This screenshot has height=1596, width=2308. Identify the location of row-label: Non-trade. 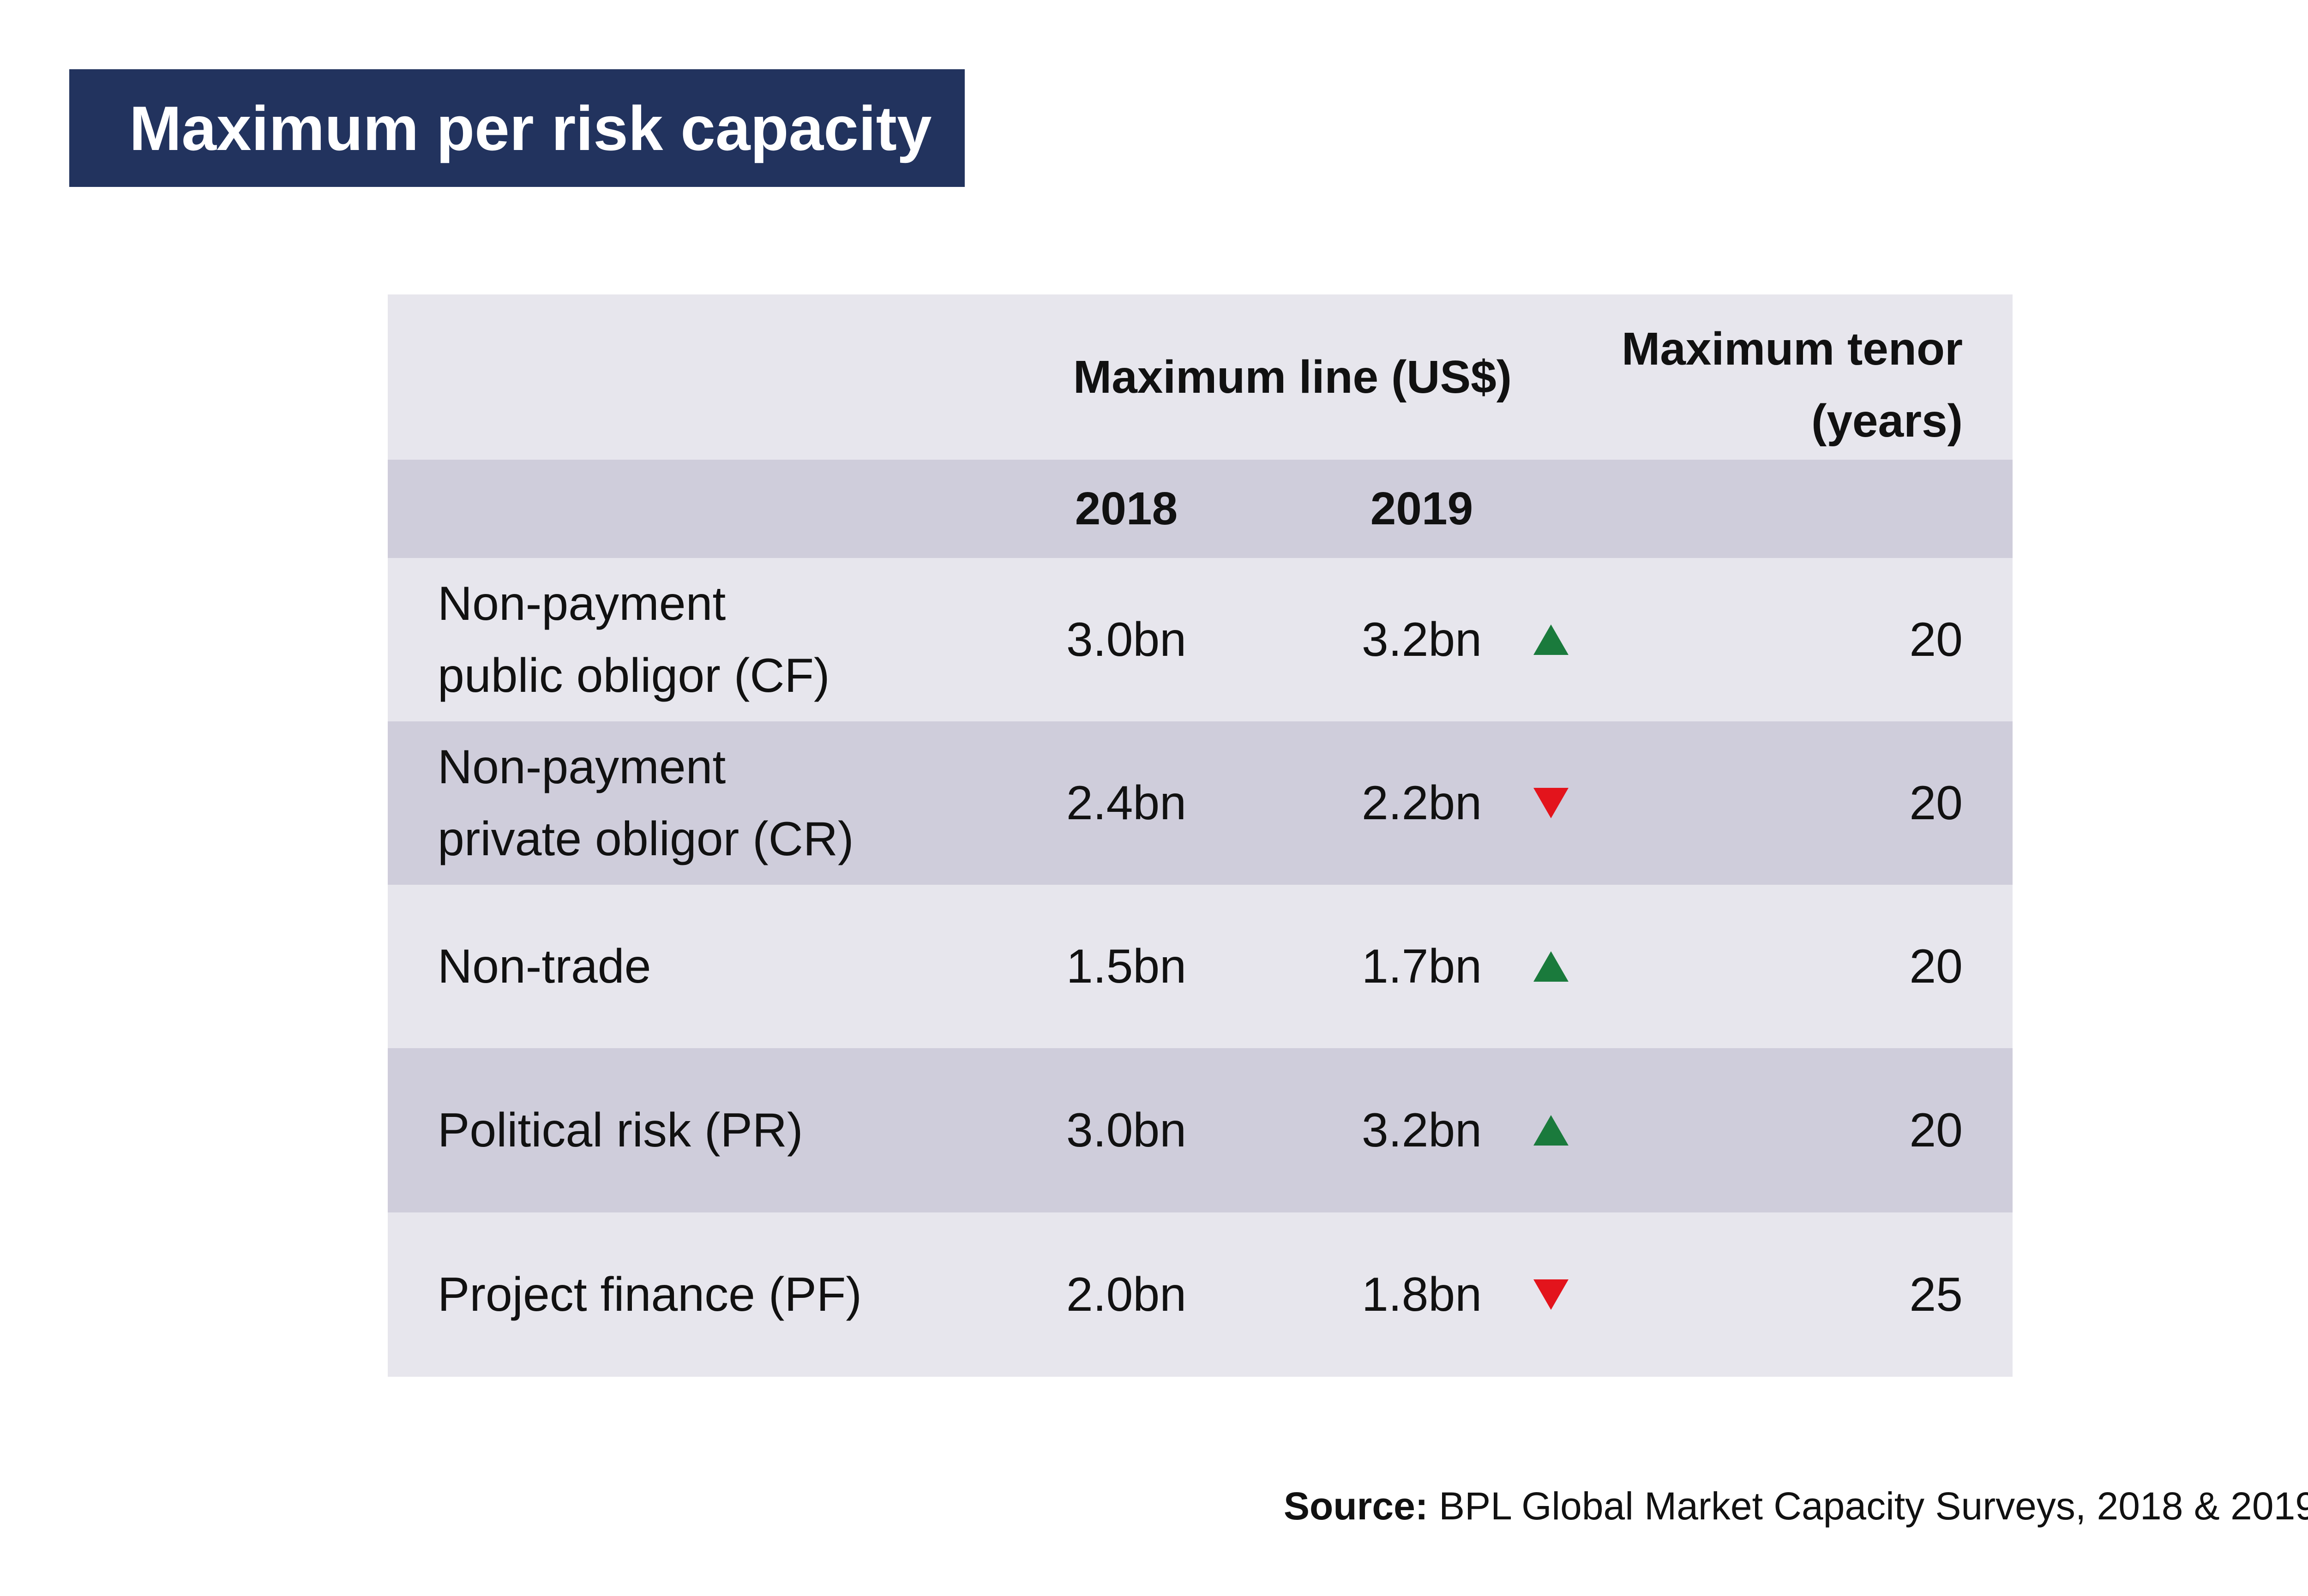
(544, 966).